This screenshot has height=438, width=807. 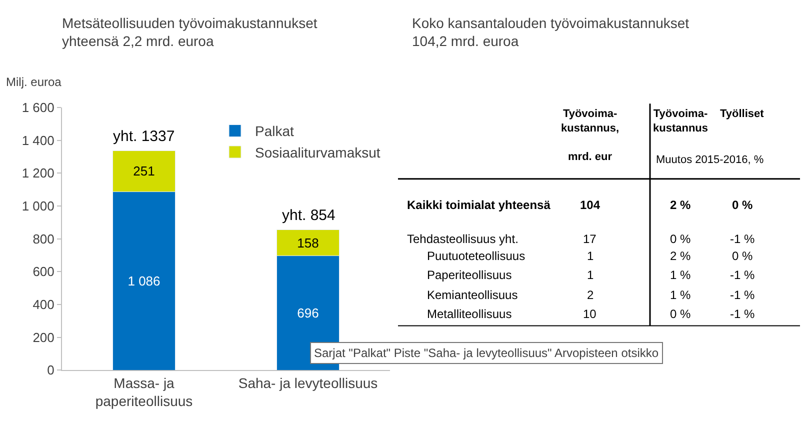 I want to click on x-tick-label: Saha- ja levyteollisuus, so click(x=308, y=382).